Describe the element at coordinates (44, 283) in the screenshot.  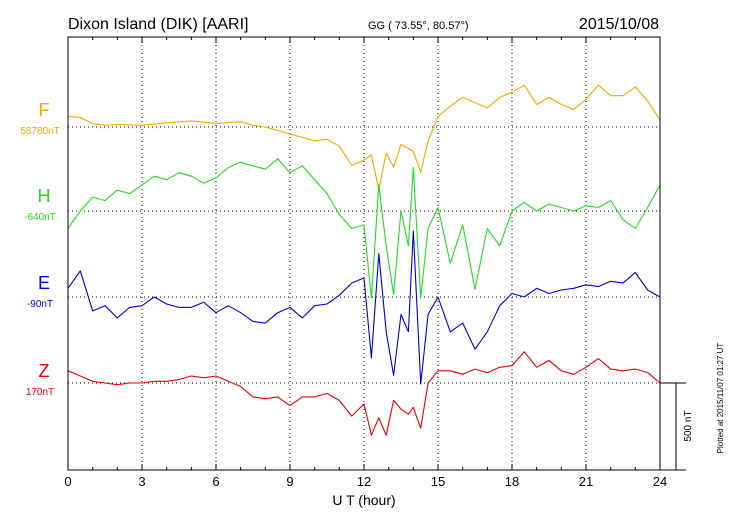
I see `series-name-e: E` at that location.